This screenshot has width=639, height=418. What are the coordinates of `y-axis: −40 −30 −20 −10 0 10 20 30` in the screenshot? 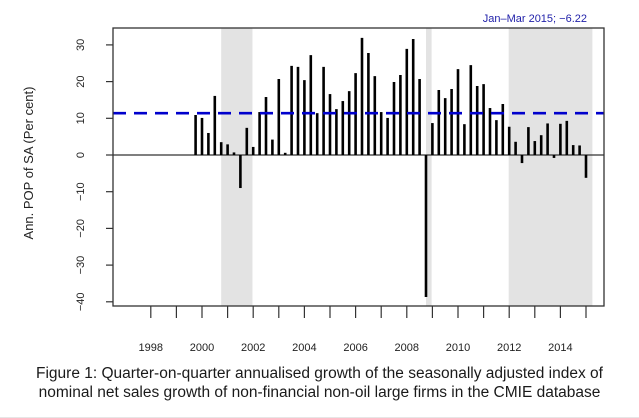 It's located at (94, 175).